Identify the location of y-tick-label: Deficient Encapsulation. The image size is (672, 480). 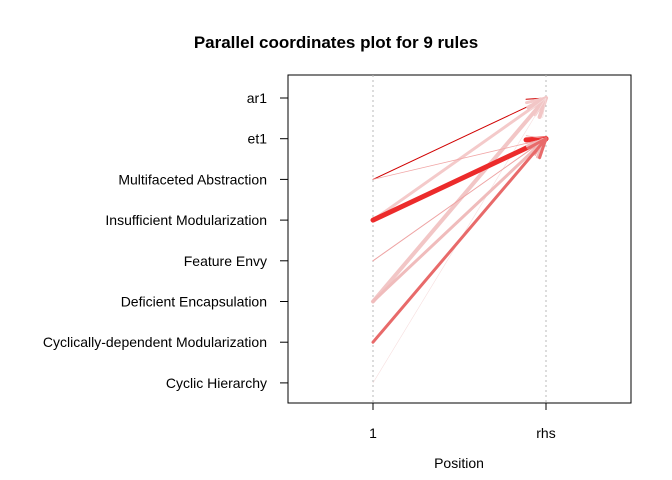
(194, 302).